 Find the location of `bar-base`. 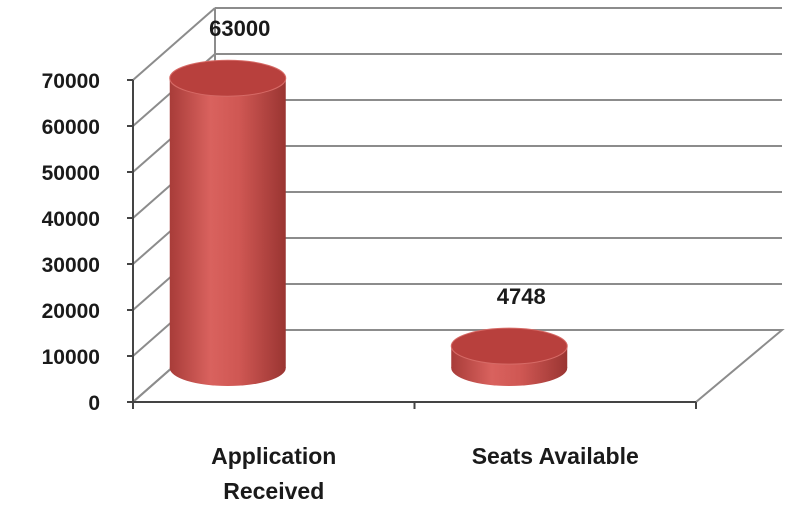

bar-base is located at coordinates (227, 368).